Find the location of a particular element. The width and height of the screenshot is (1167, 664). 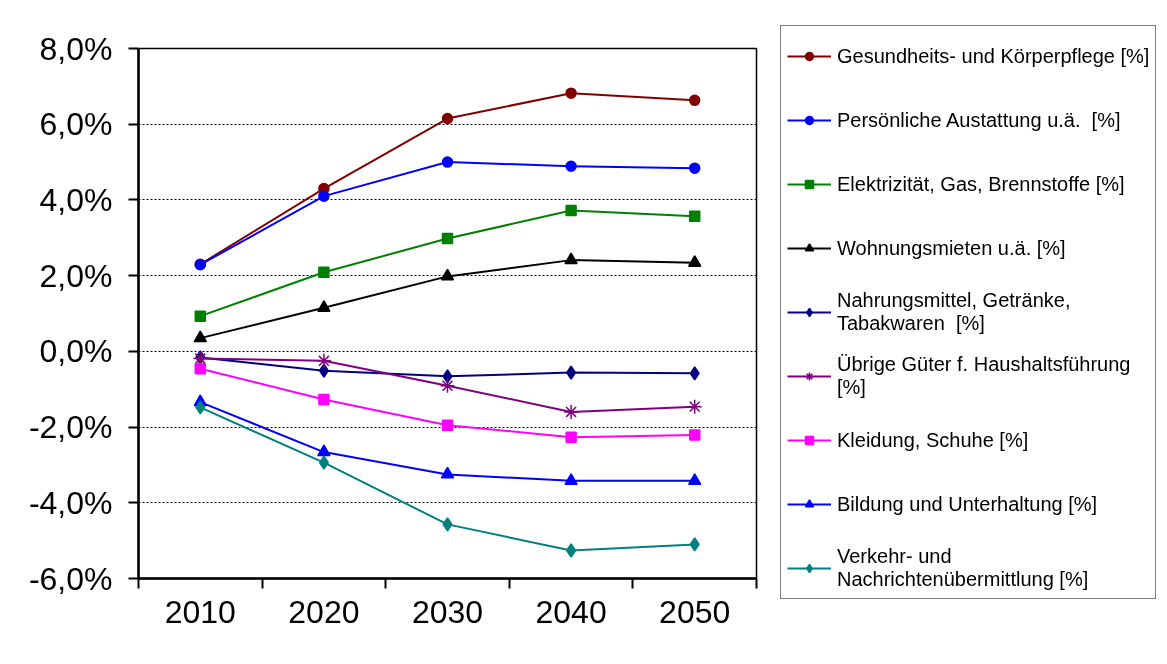

x-tick-label: 2020 is located at coordinates (324, 611).